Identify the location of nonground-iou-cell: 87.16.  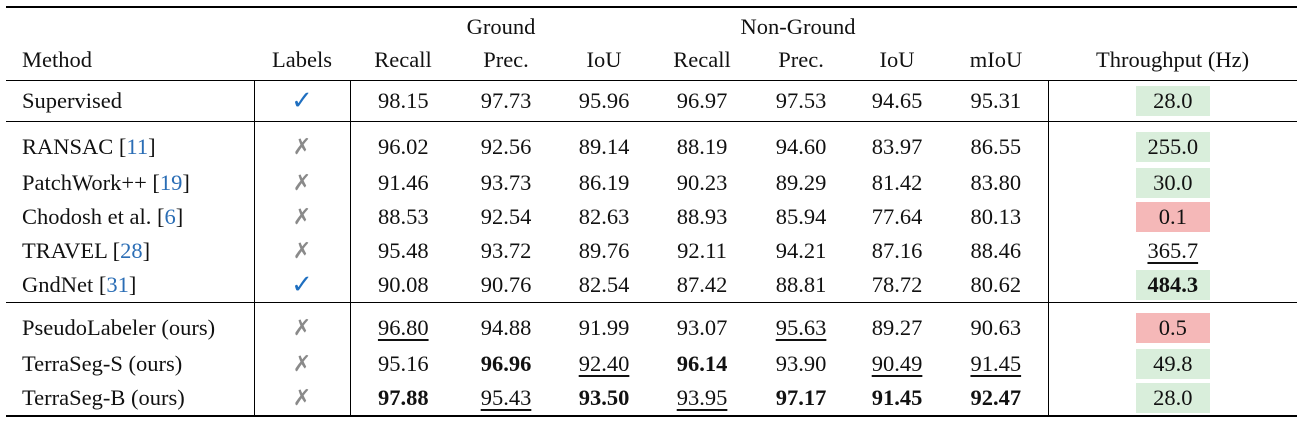
(897, 250).